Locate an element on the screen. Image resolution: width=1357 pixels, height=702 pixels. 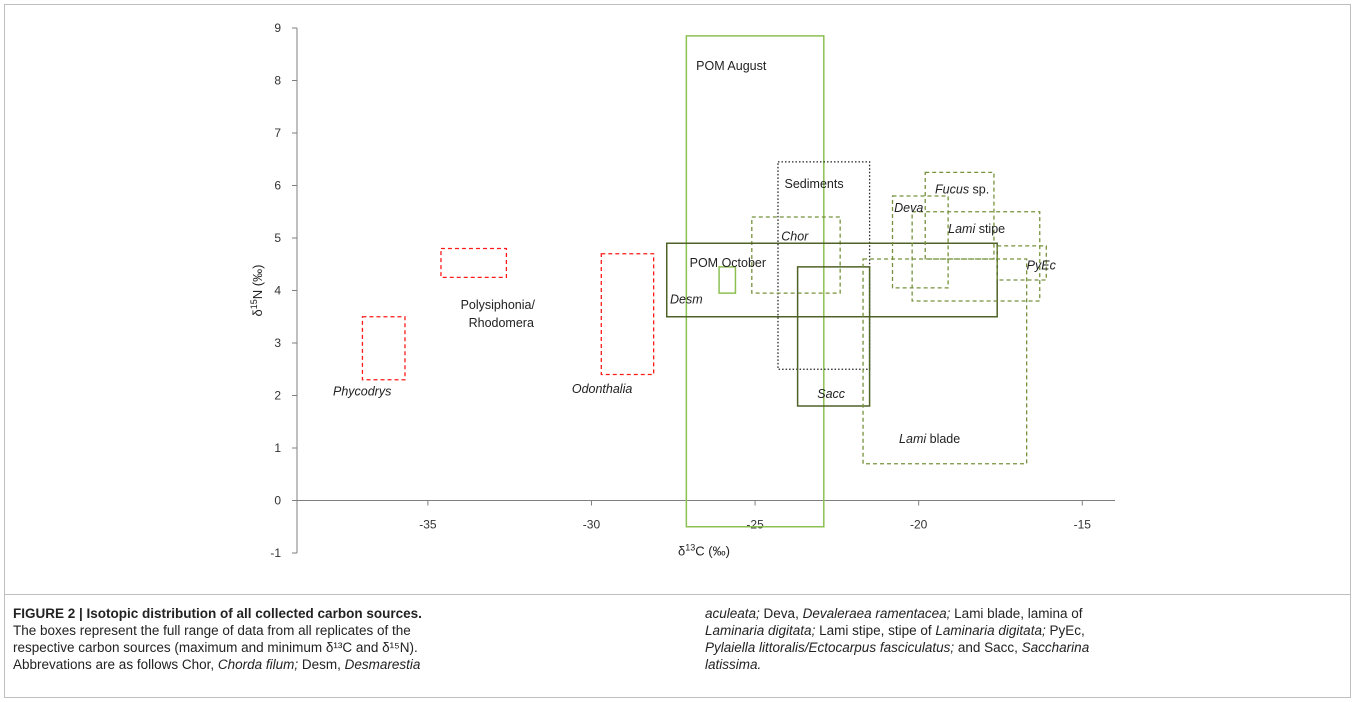
label-pom-august: POM August is located at coordinates (731, 66).